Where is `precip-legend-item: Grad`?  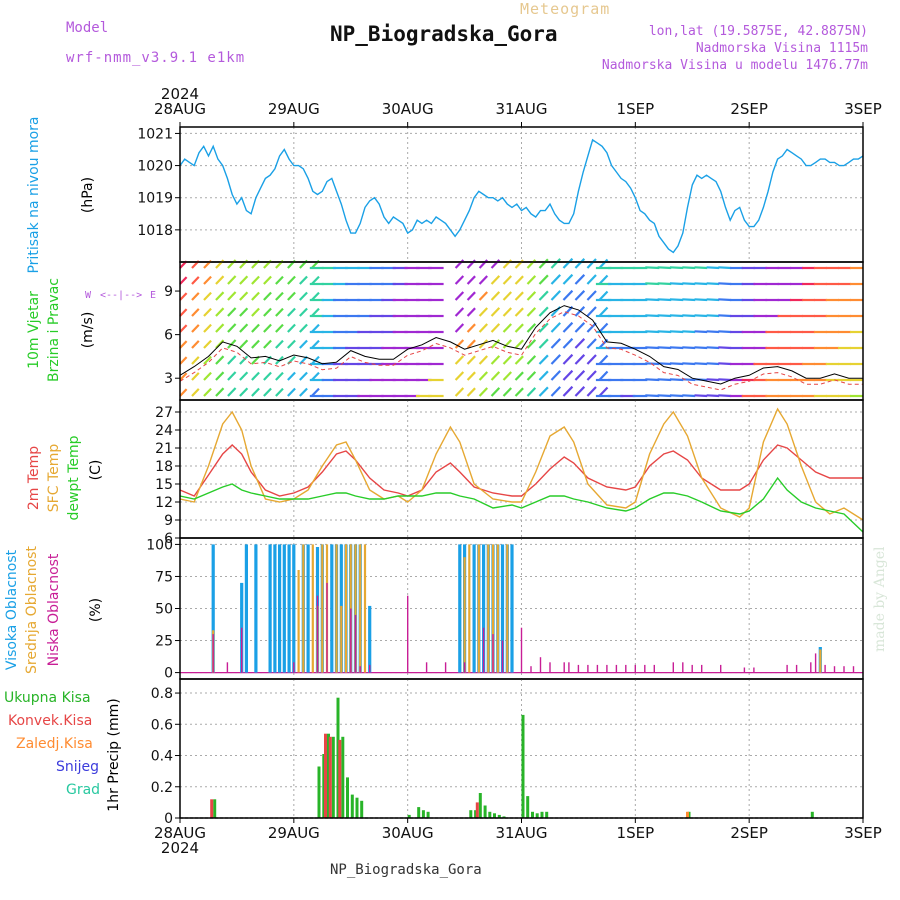 precip-legend-item: Grad is located at coordinates (83, 790).